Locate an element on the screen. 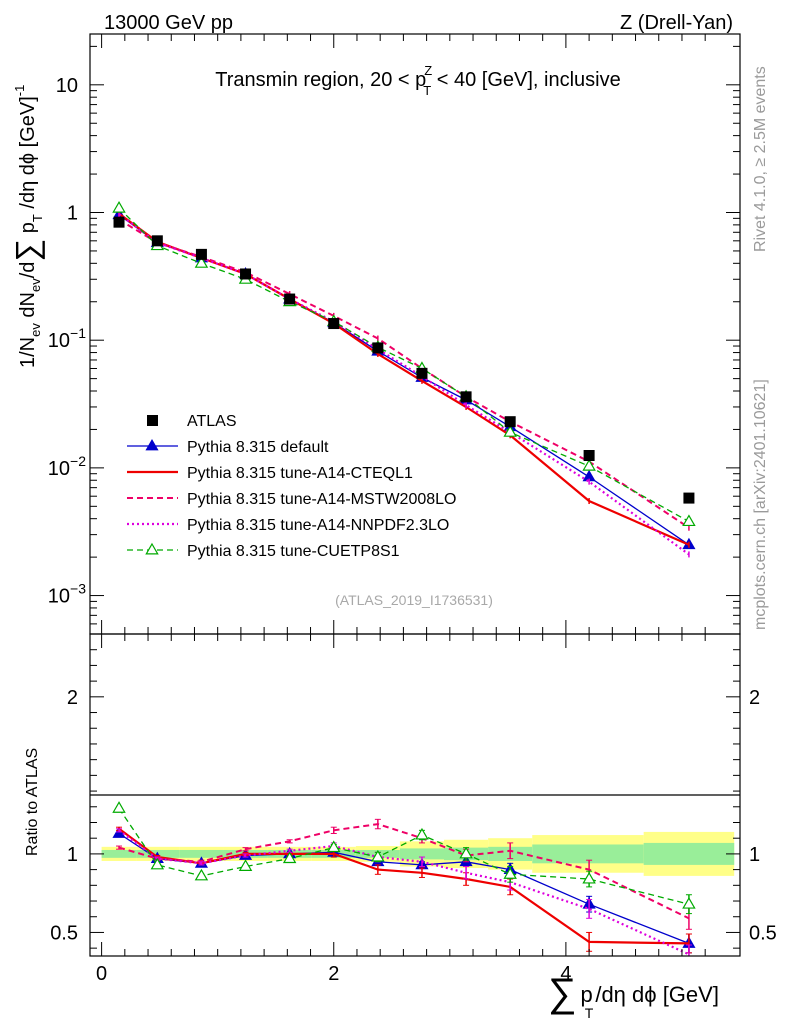 The height and width of the screenshot is (1024, 786). ratio-y-tick-label-left: 0.5 is located at coordinates (64, 933).